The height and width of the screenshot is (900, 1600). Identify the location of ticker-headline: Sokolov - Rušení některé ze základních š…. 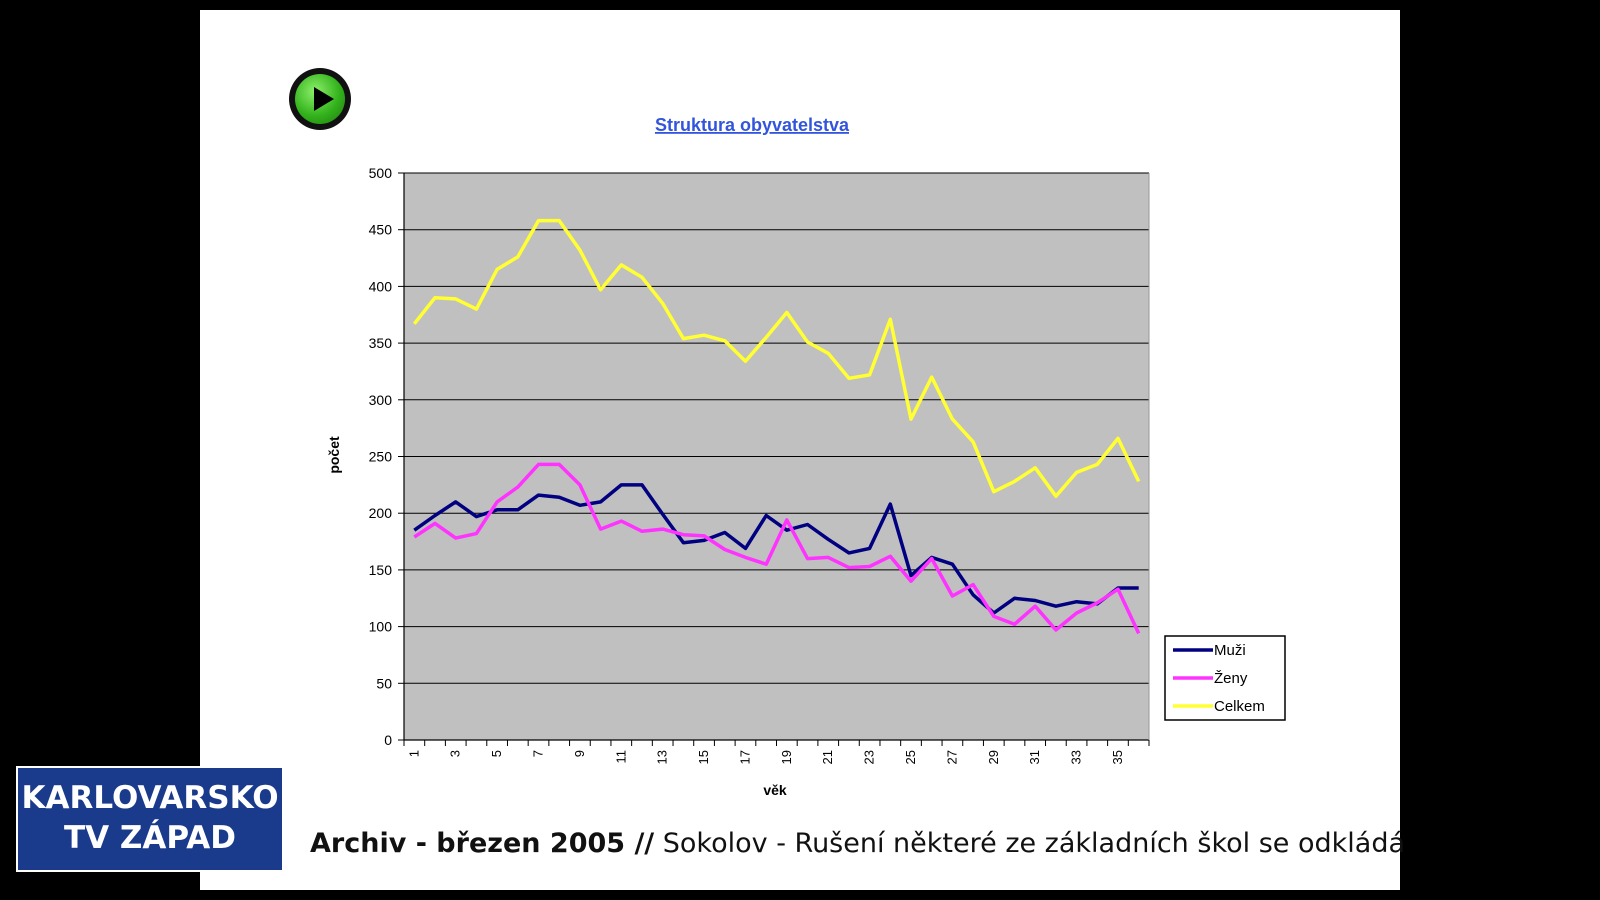
(1034, 843).